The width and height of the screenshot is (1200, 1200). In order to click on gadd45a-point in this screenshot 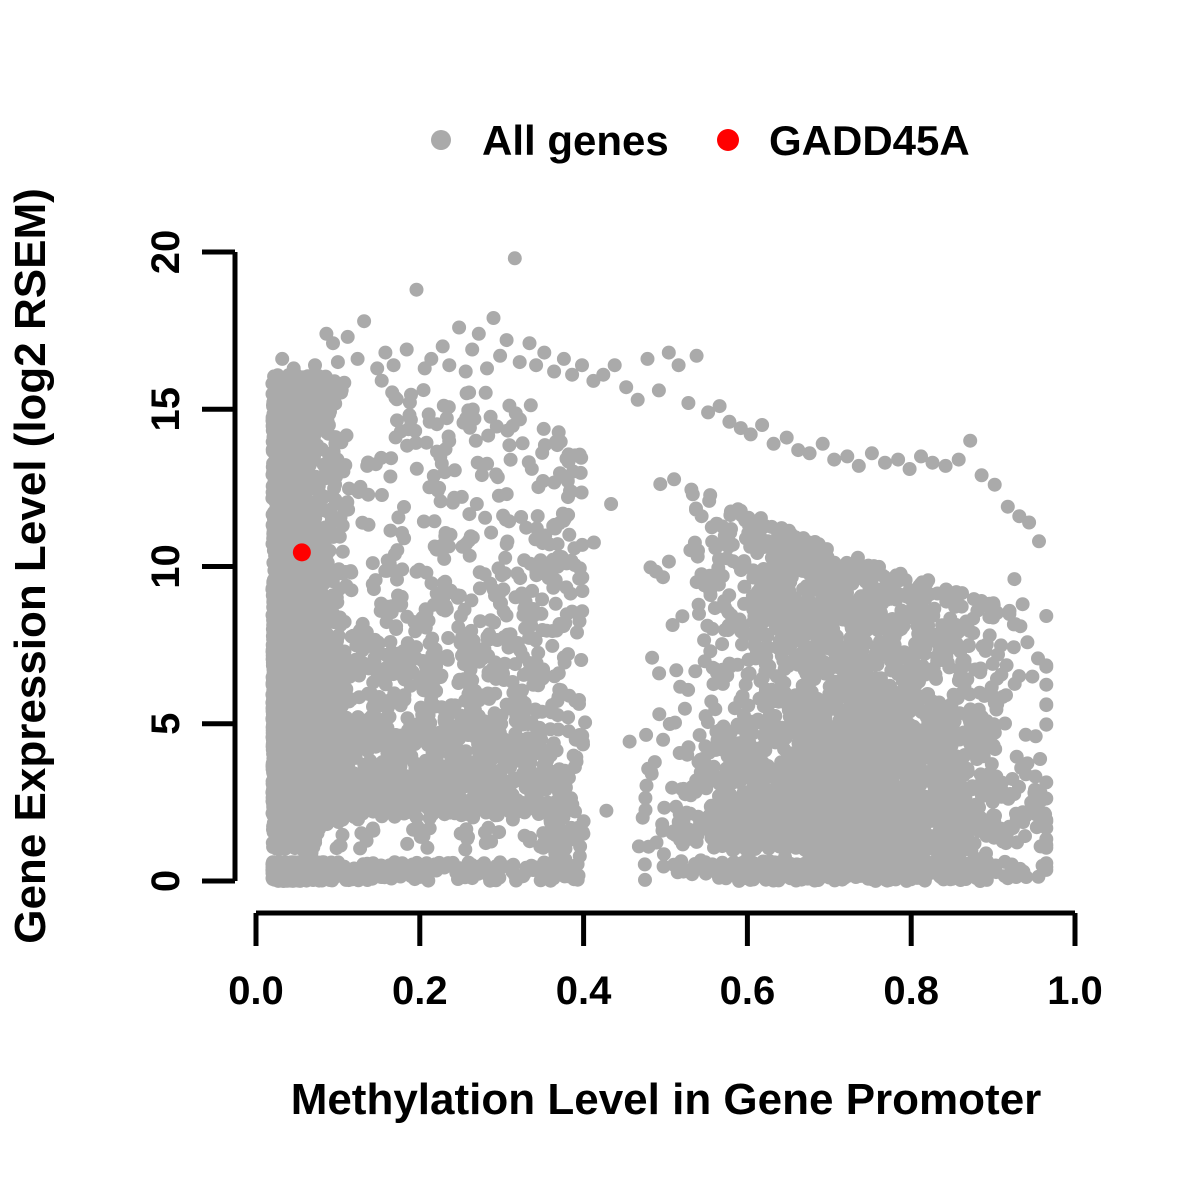, I will do `click(301, 552)`.